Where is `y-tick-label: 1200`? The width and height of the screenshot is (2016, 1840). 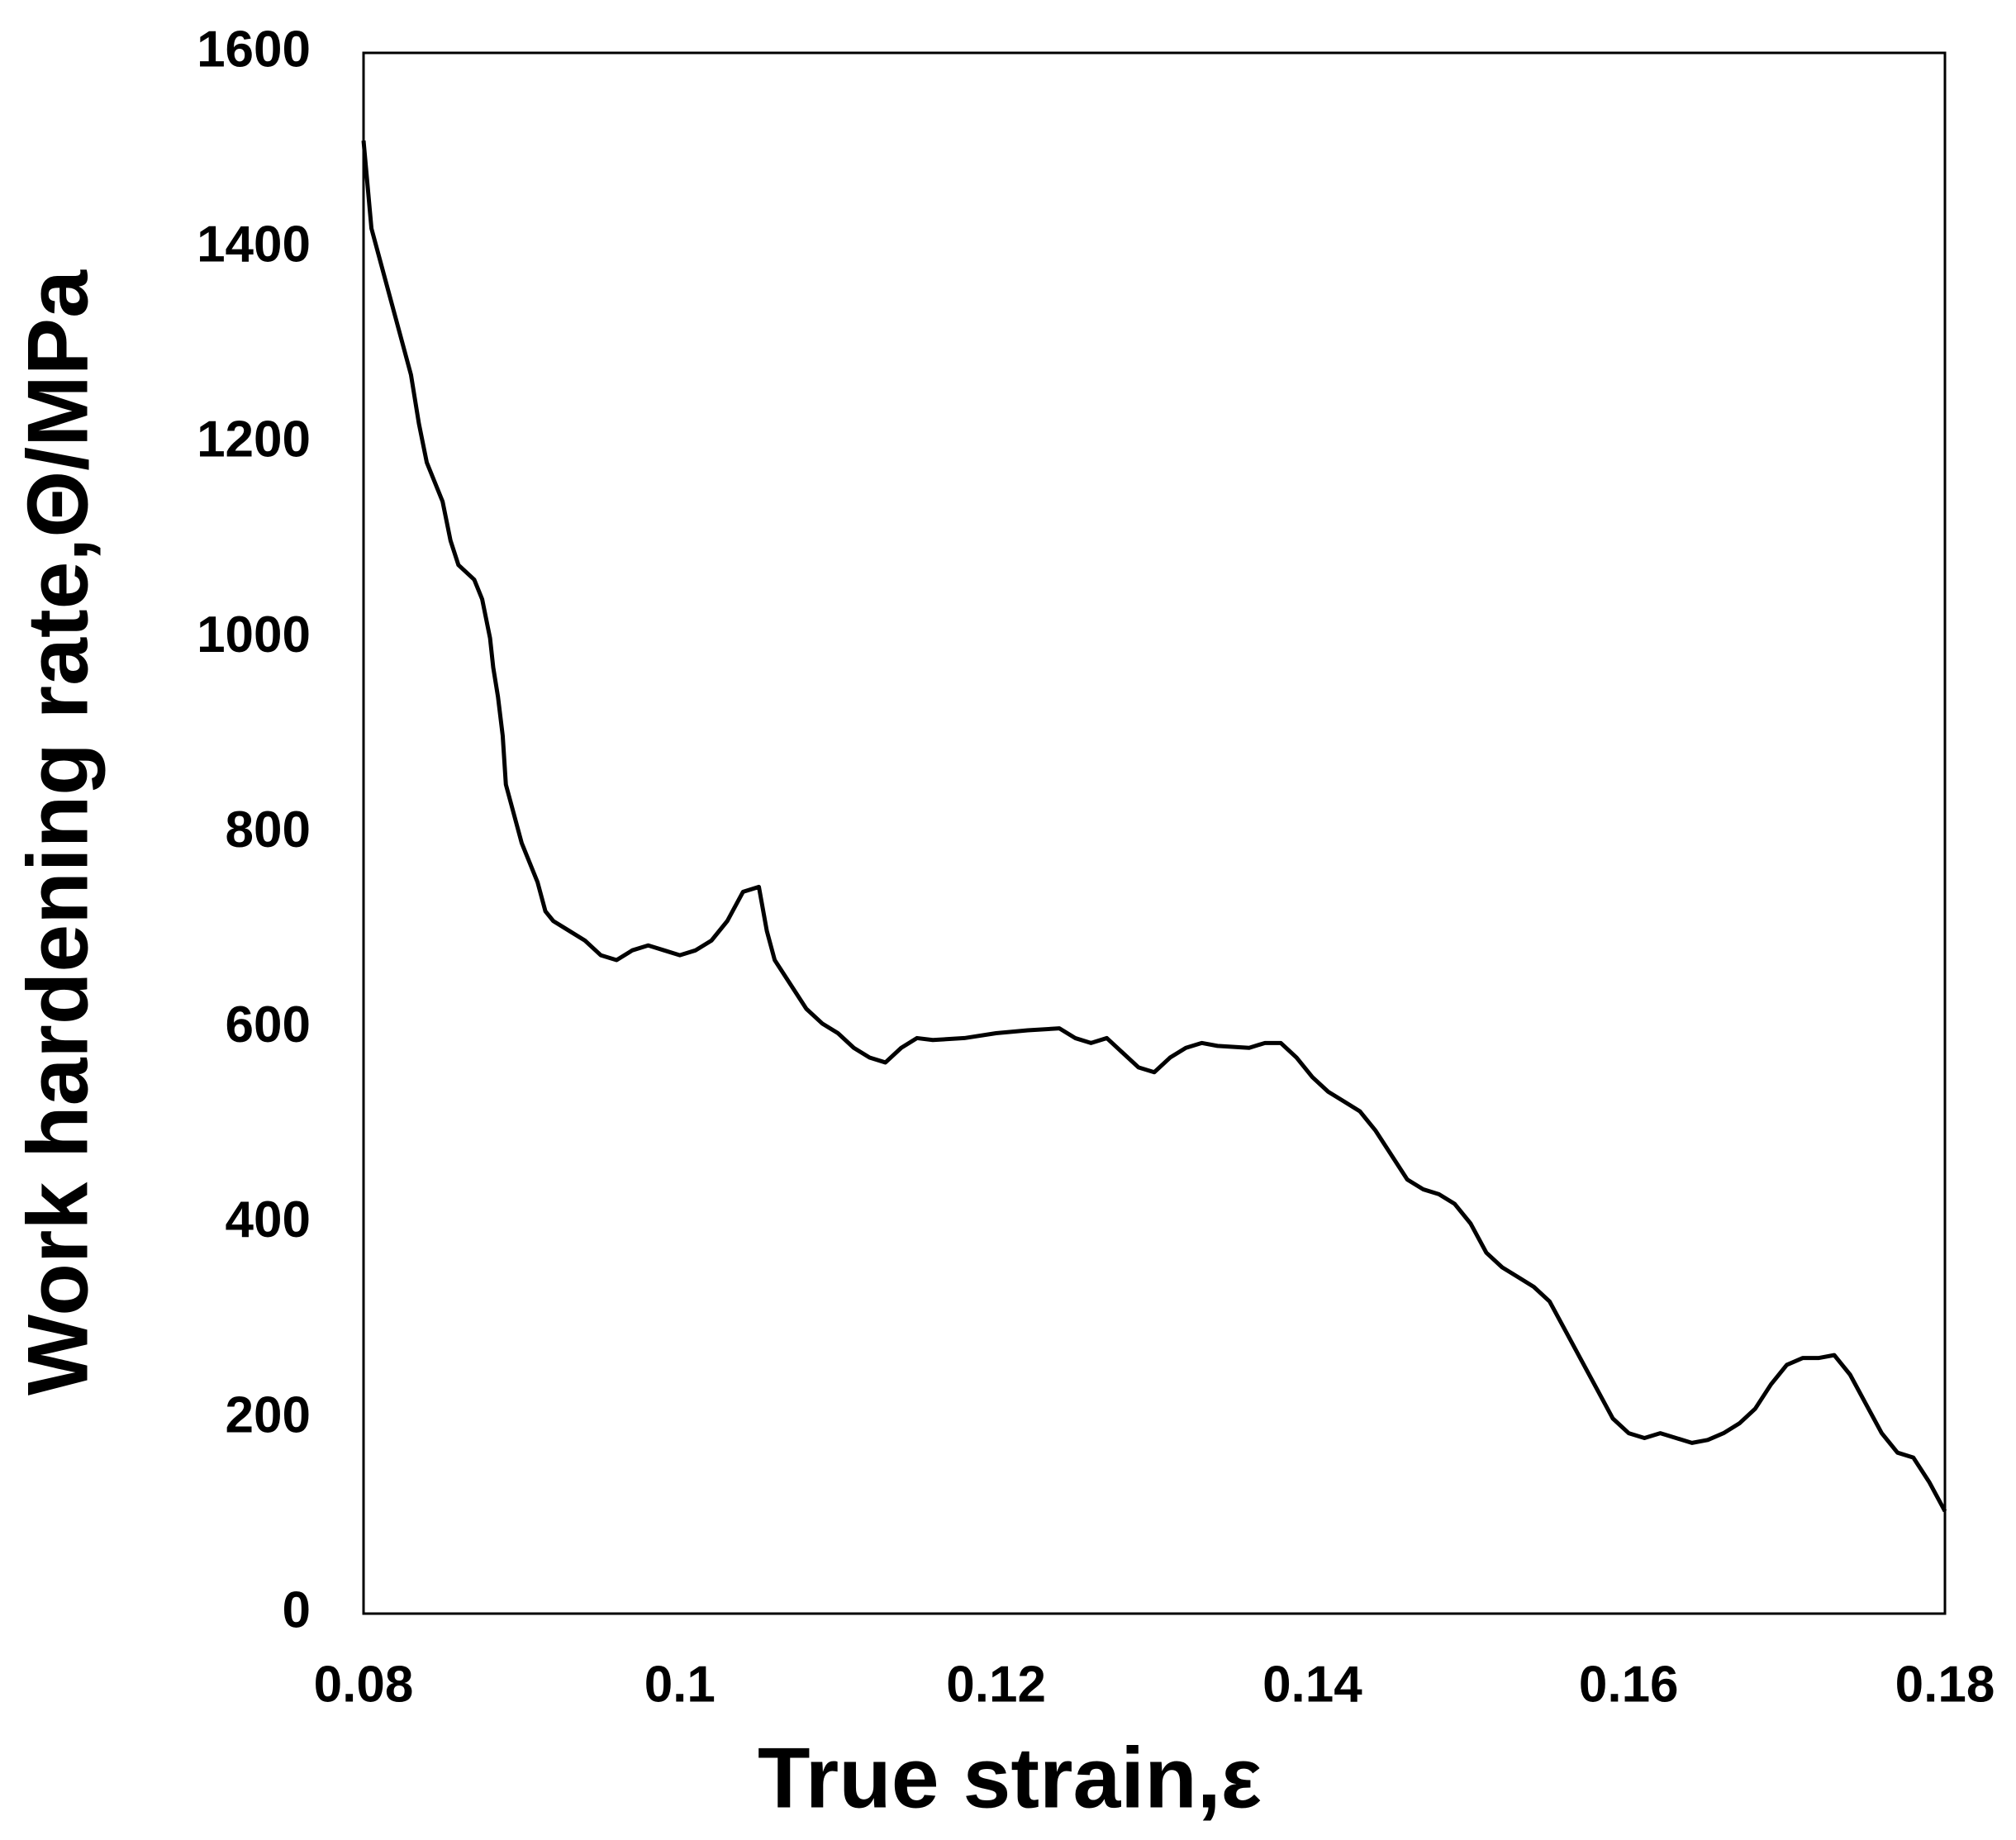 y-tick-label: 1200 is located at coordinates (254, 439).